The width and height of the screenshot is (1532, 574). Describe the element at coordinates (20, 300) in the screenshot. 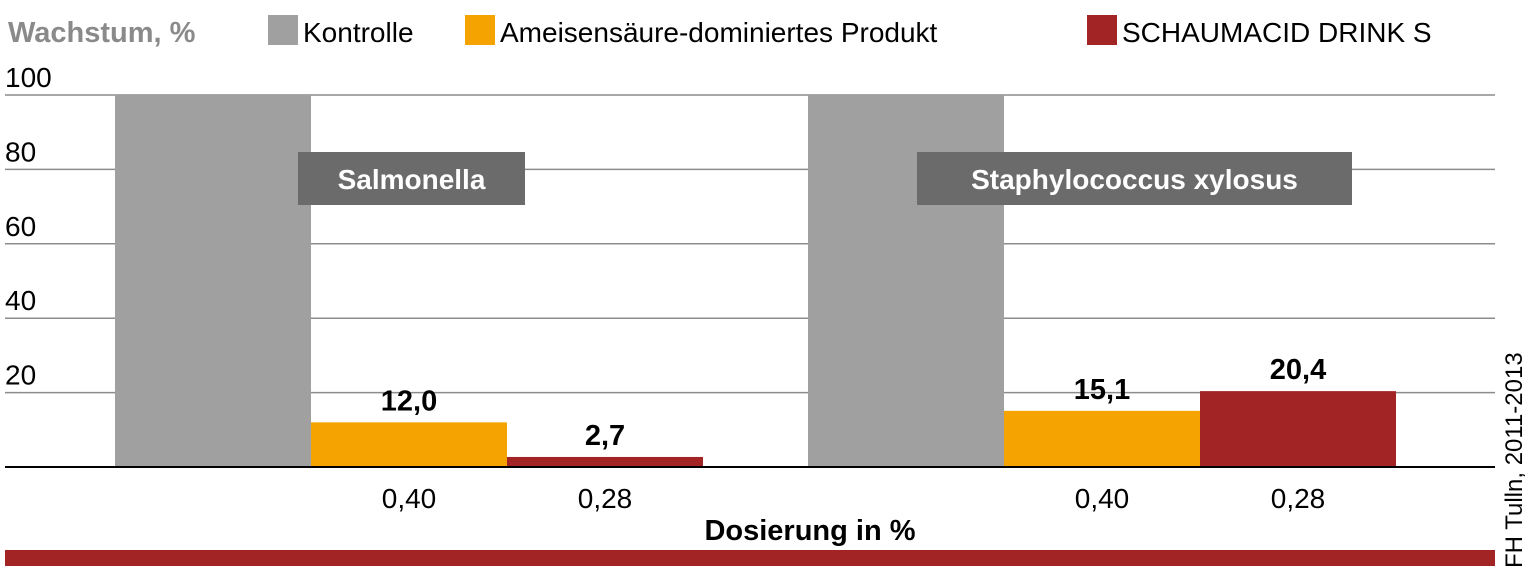

I see `y-tick-label: 40` at that location.